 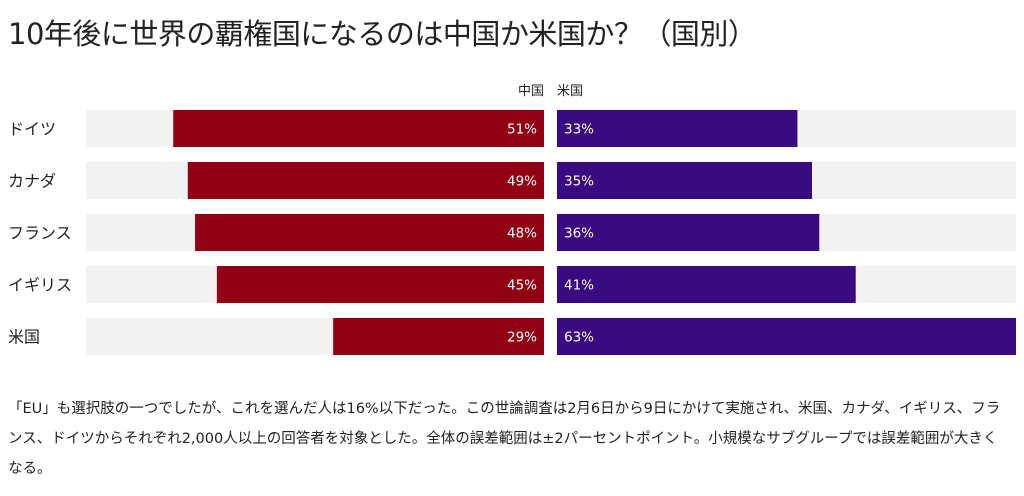 What do you see at coordinates (579, 182) in the screenshot?
I see `bar-value-label-us: 35%` at bounding box center [579, 182].